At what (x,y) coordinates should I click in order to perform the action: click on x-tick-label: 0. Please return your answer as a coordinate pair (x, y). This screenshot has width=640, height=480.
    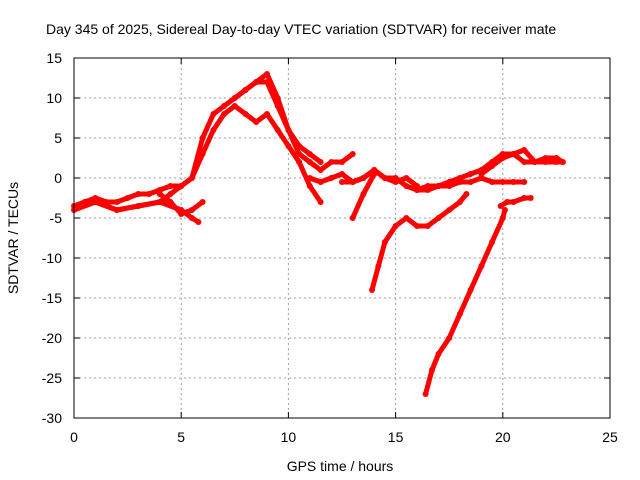
    Looking at the image, I should click on (74, 437).